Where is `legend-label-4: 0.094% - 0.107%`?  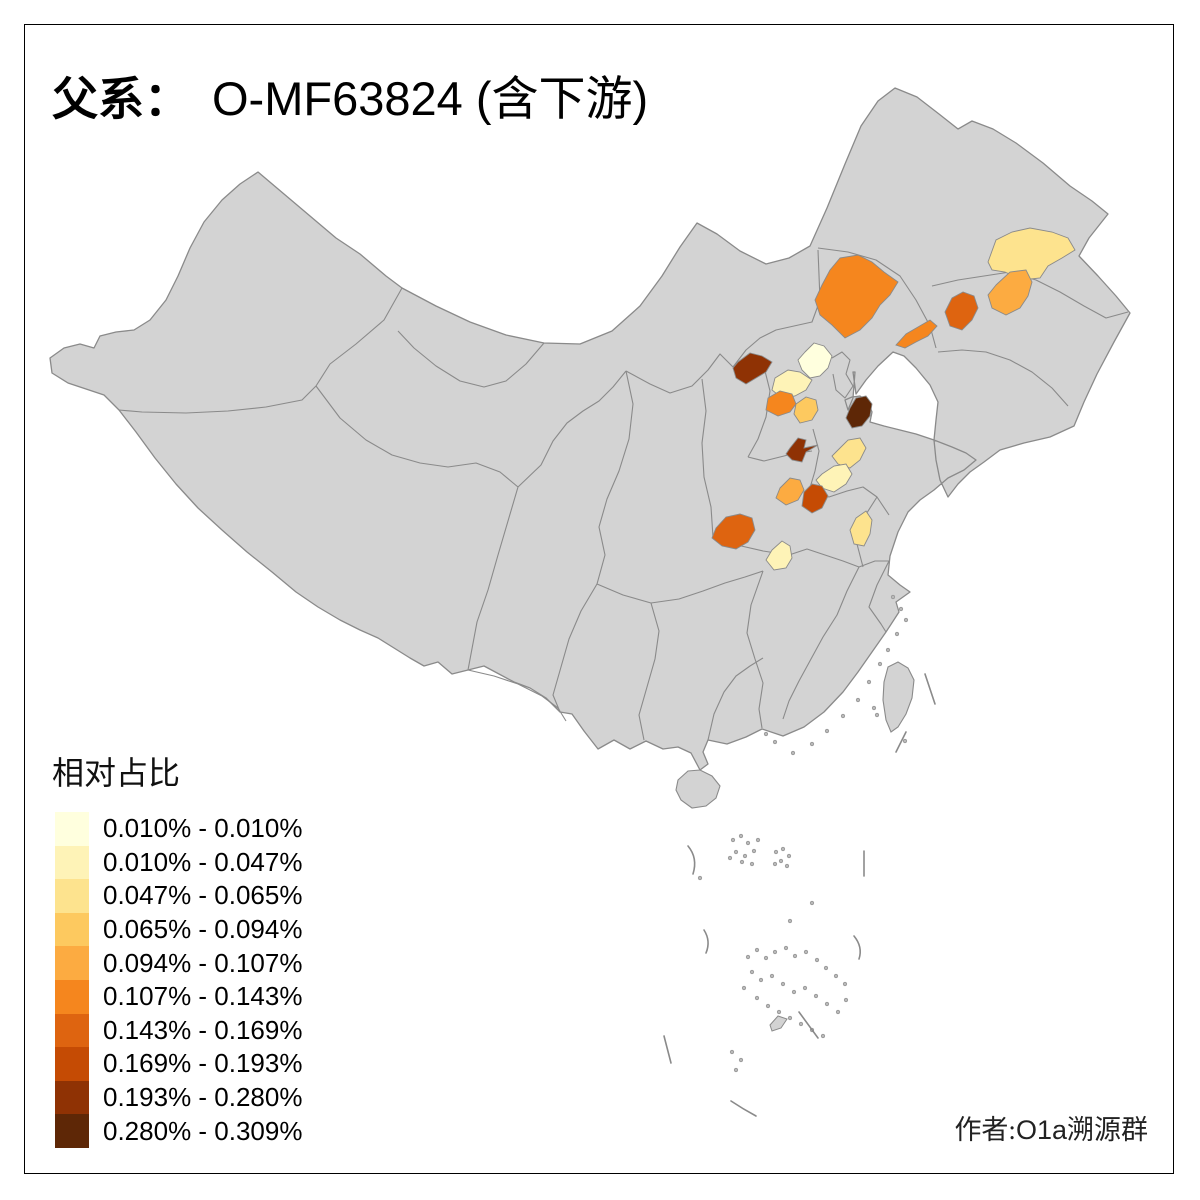
legend-label-4: 0.094% - 0.107% is located at coordinates (203, 962).